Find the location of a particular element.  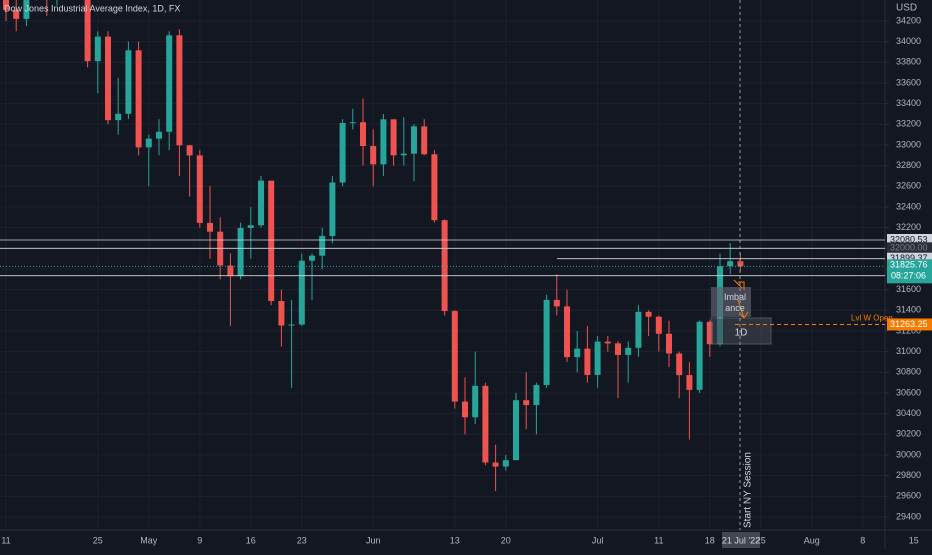

y-tick-label: 29600 is located at coordinates (908, 496).